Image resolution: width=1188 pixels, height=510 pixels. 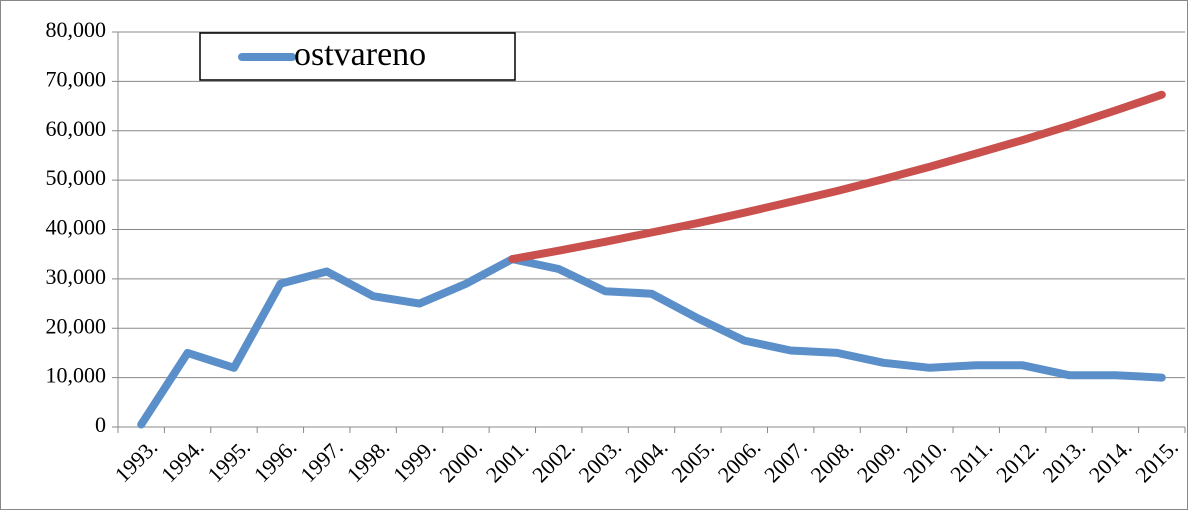 I want to click on y-tick-label: 20,000, so click(x=76, y=325).